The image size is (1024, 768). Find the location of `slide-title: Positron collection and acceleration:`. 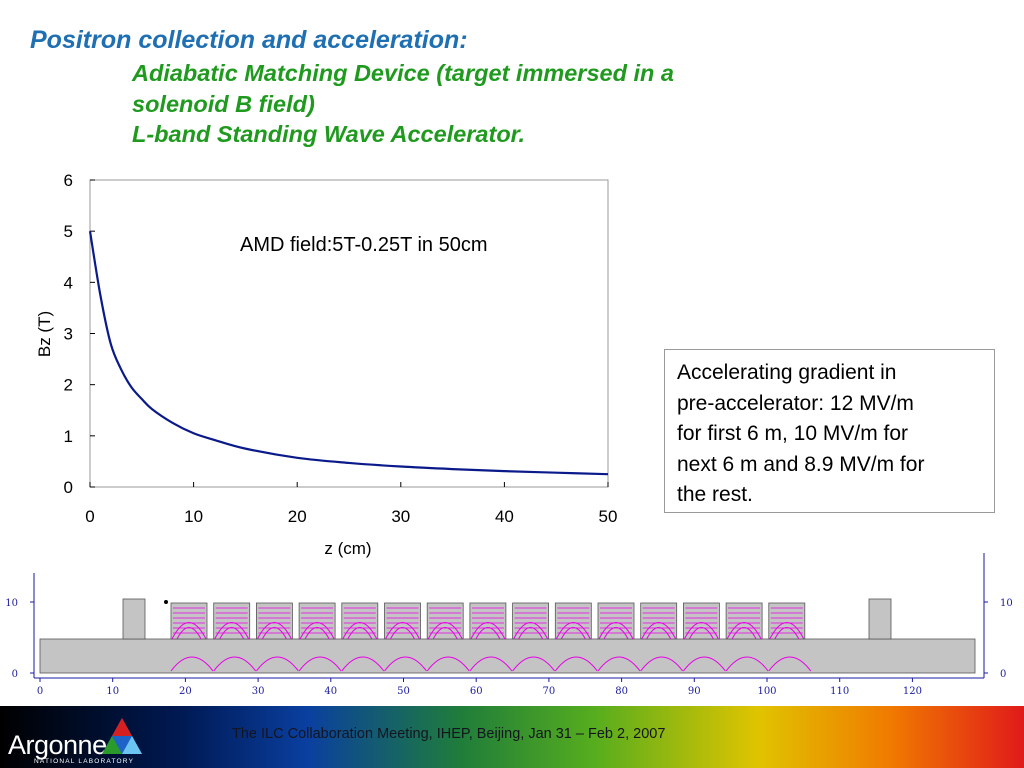

slide-title: Positron collection and acceleration: is located at coordinates (249, 40).